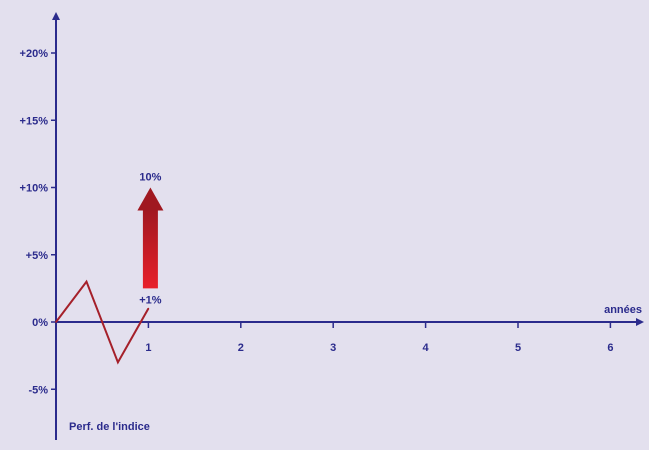  What do you see at coordinates (518, 348) in the screenshot?
I see `x-tick-label: 5` at bounding box center [518, 348].